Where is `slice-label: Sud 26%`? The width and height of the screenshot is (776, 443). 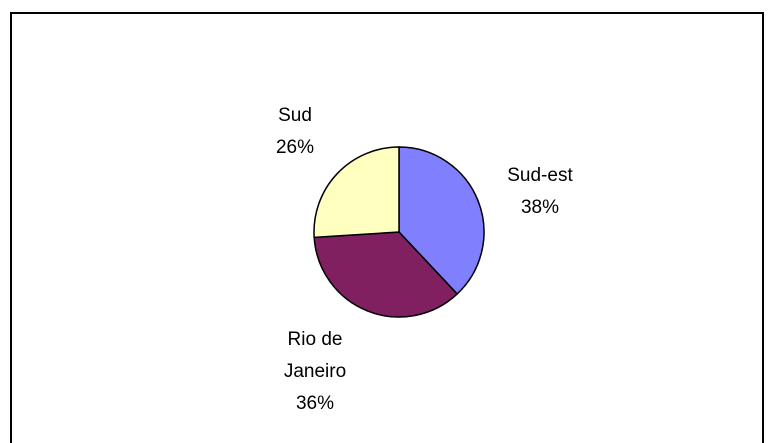 slice-label: Sud 26% is located at coordinates (295, 132).